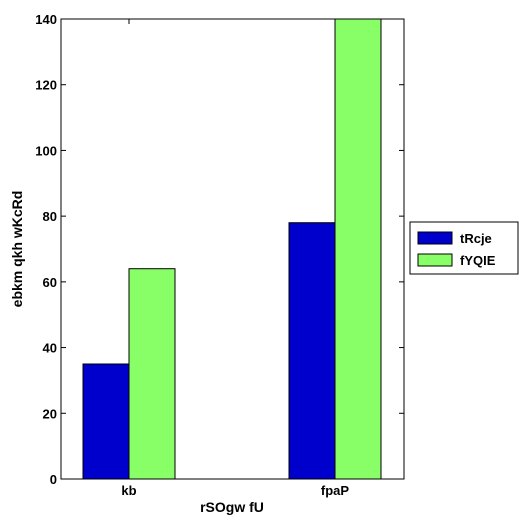 Image resolution: width=528 pixels, height=528 pixels. I want to click on y-tick-label: 100, so click(46, 150).